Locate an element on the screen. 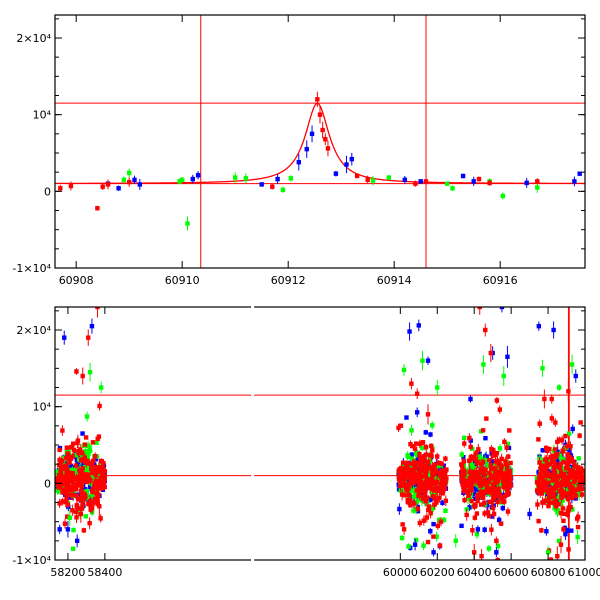  x-tick-label: 60000 is located at coordinates (400, 572).